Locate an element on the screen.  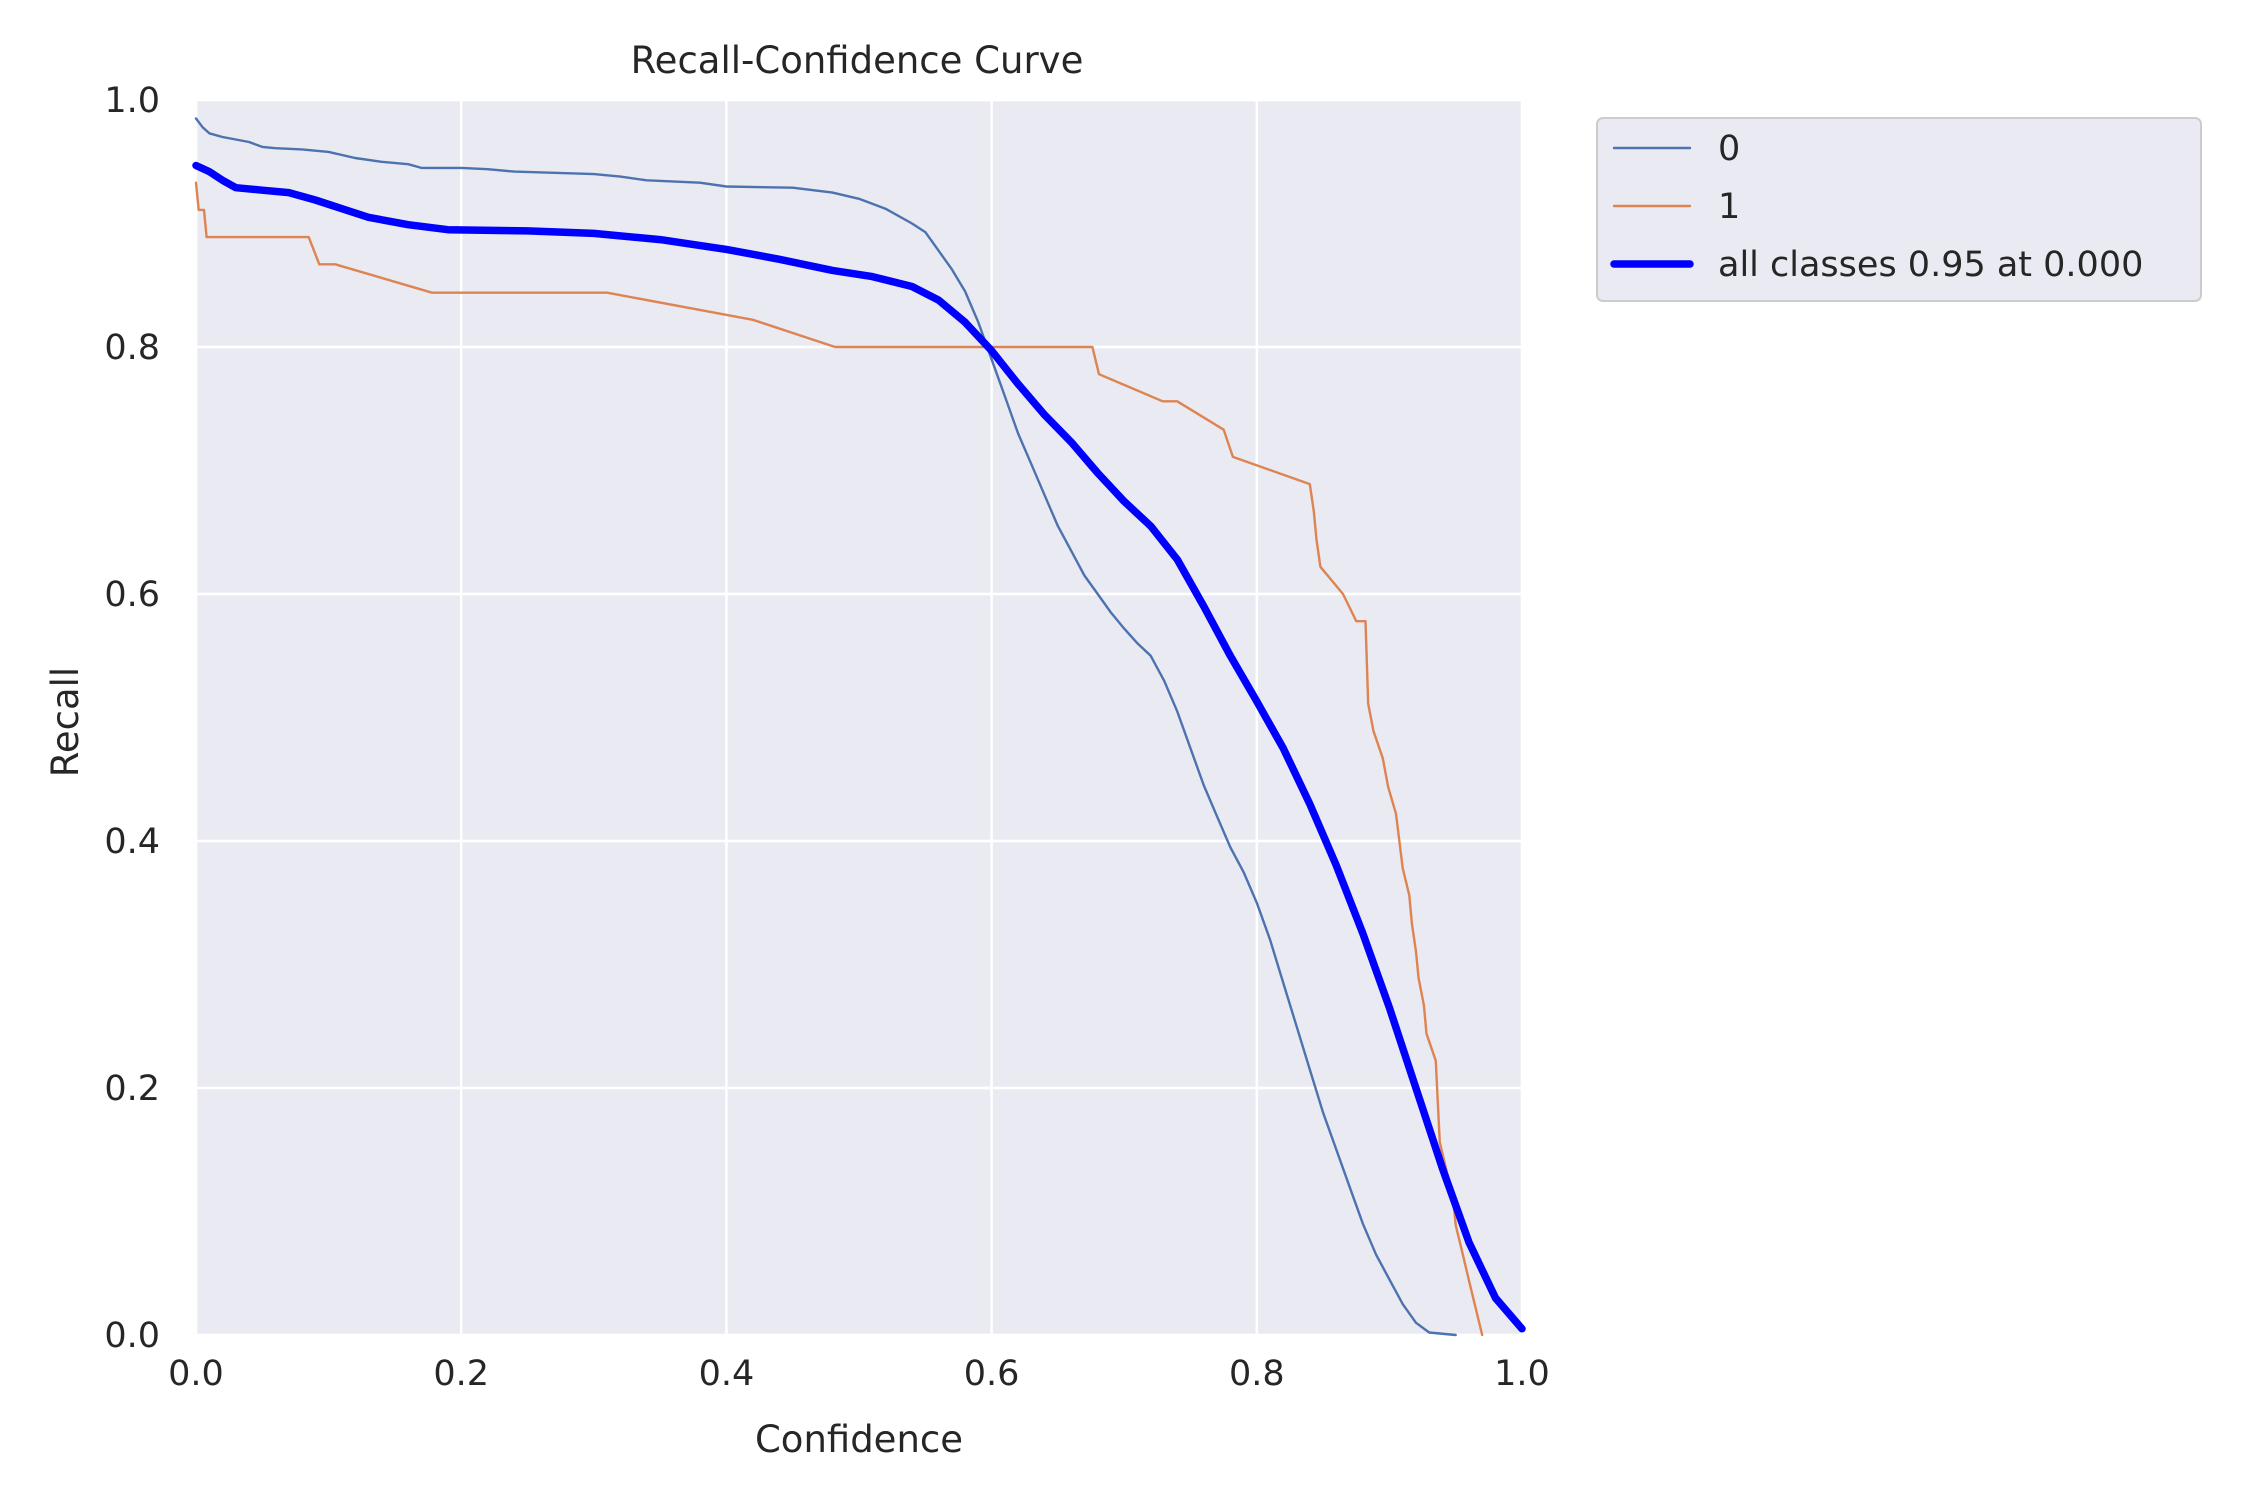
y-tick-label: 0.4 is located at coordinates (132, 842).